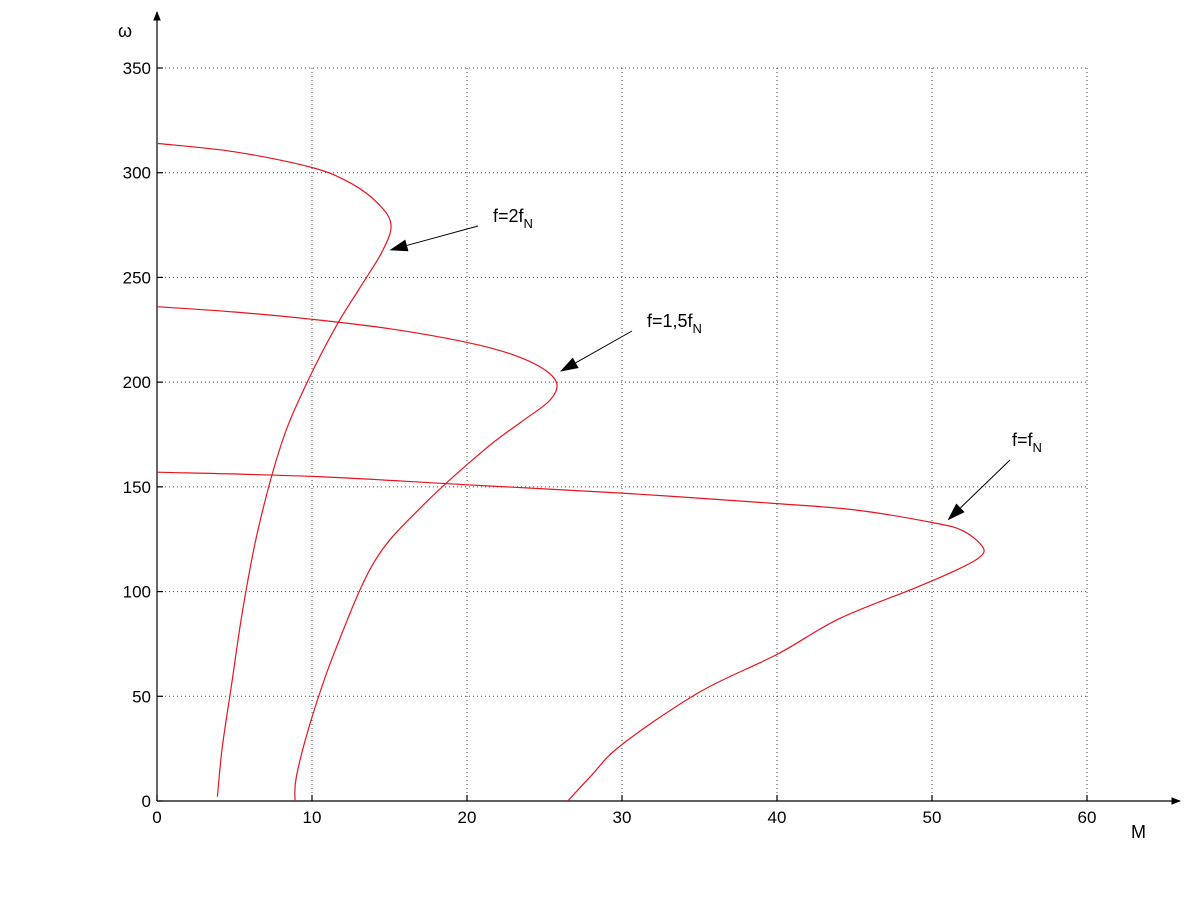  Describe the element at coordinates (777, 817) in the screenshot. I see `x-tick-label: 40` at that location.